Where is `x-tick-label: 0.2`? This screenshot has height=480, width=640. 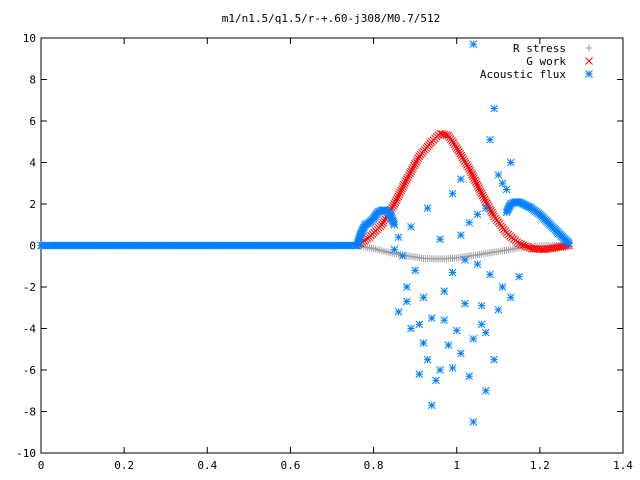
x-tick-label: 0.2 is located at coordinates (124, 465).